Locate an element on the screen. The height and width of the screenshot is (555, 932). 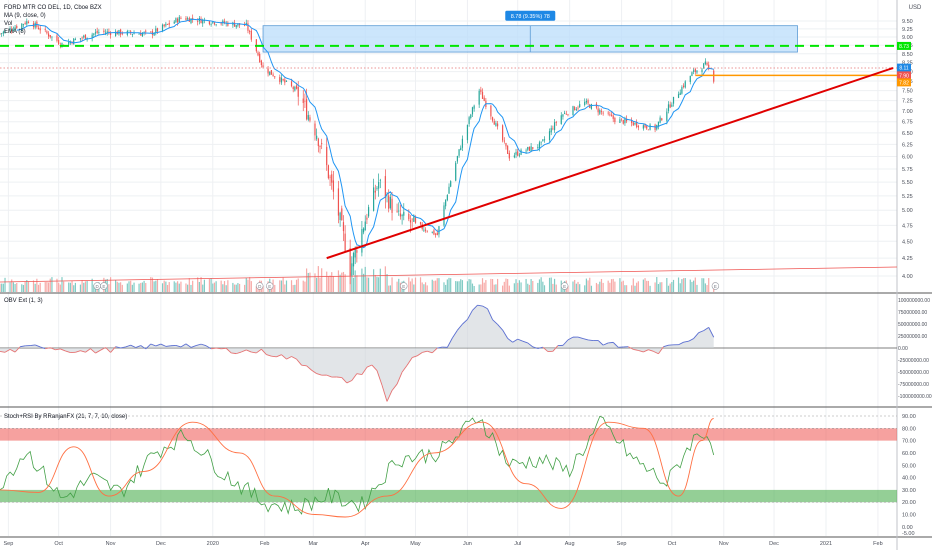
time-tick-label: Aug is located at coordinates (570, 544).